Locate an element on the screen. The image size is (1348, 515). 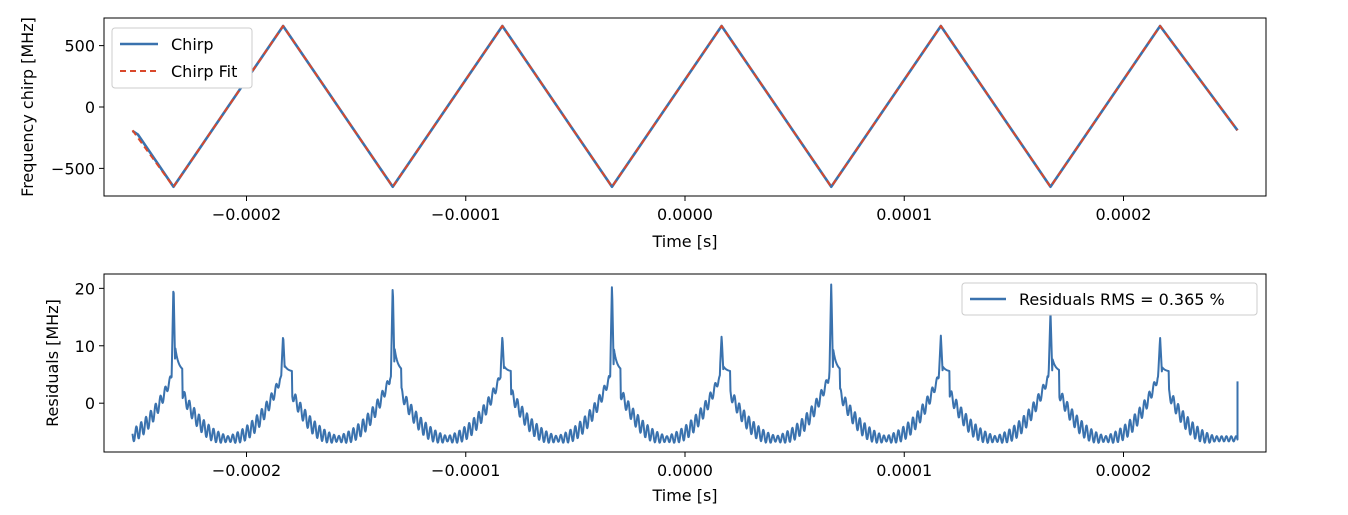
chirp-x-tick-label: 0.0002 is located at coordinates (1123, 214).